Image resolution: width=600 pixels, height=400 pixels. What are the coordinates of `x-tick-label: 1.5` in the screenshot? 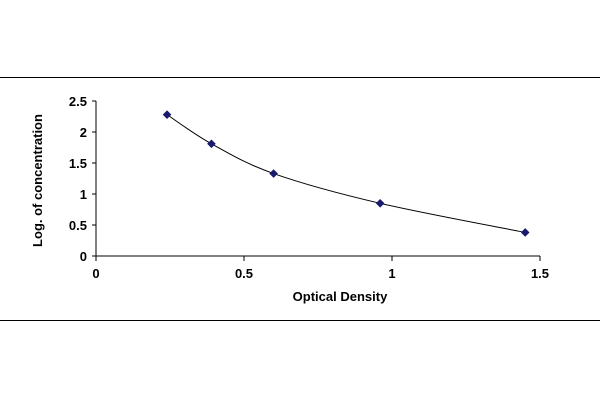 It's located at (540, 273).